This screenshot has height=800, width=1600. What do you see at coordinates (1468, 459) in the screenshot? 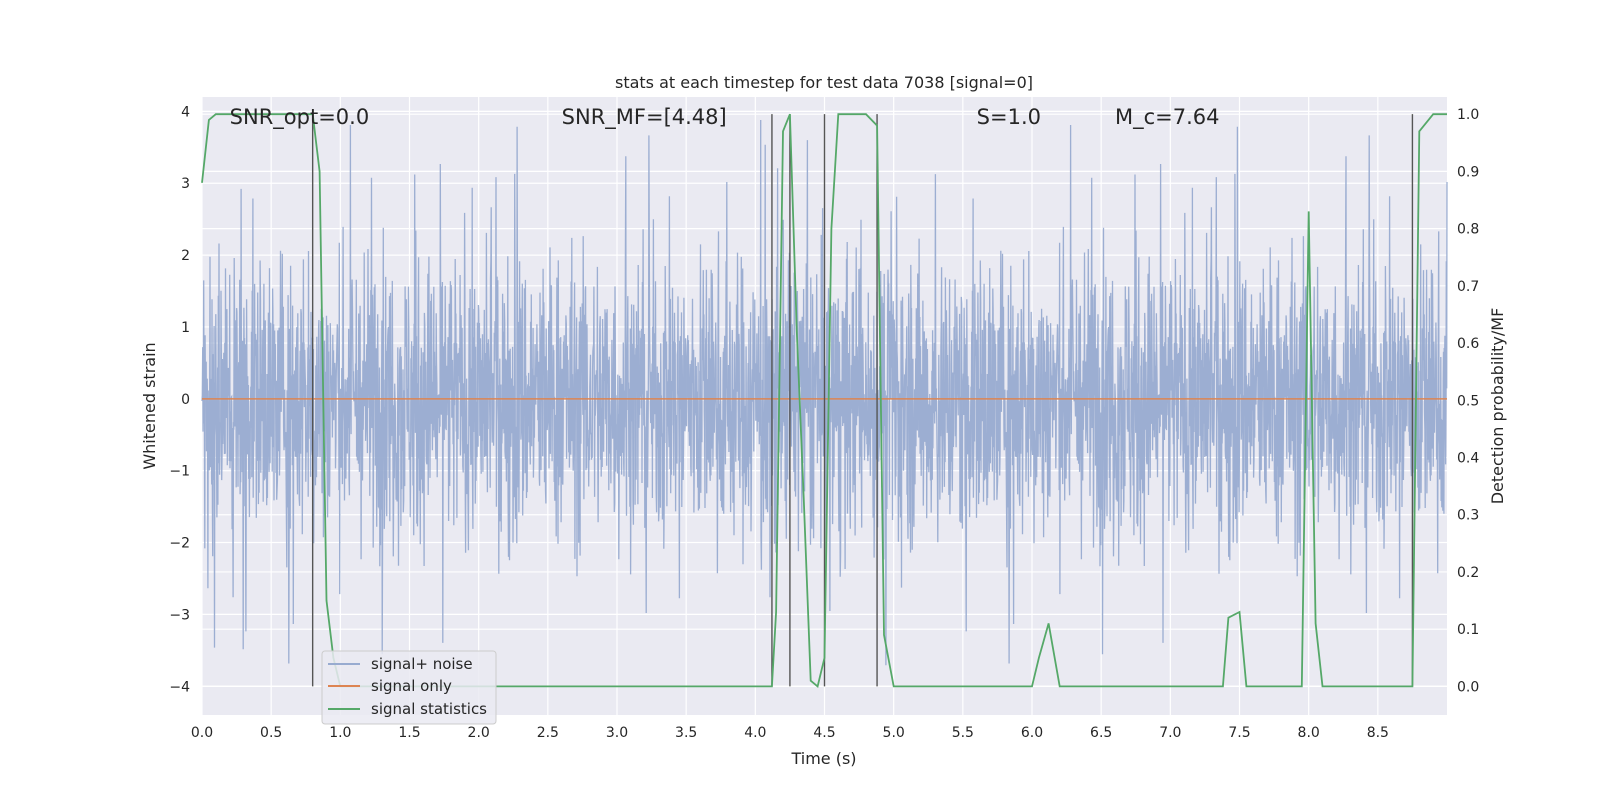
I see `y-right-tick-label-4: 0.4` at bounding box center [1468, 459].